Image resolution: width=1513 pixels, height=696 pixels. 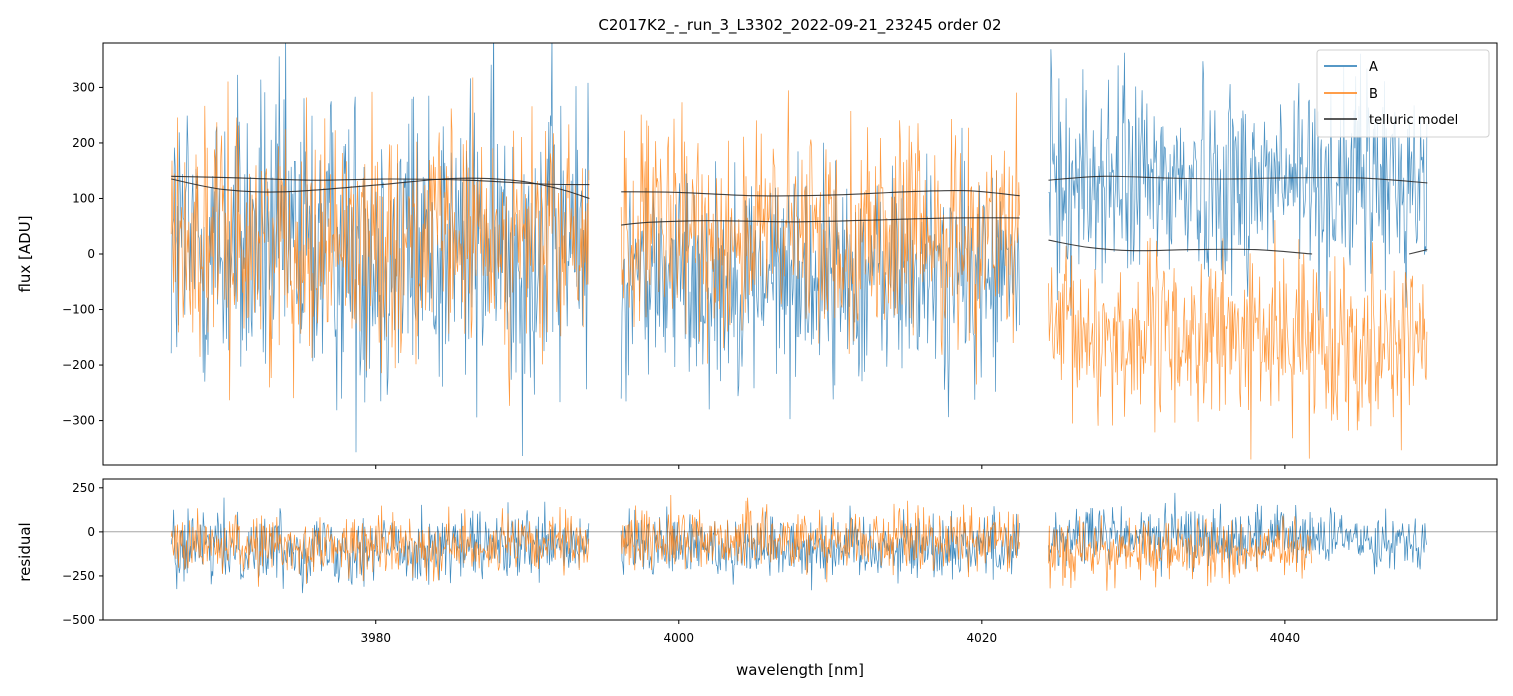 I want to click on top-ytick-label: −100, so click(x=78, y=310).